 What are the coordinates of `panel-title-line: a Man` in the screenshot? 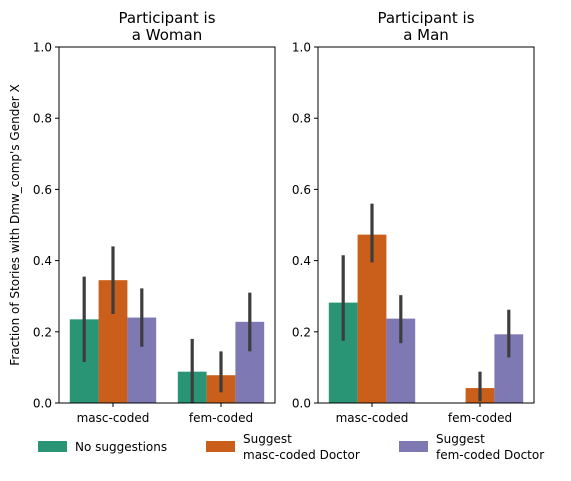 It's located at (426, 35).